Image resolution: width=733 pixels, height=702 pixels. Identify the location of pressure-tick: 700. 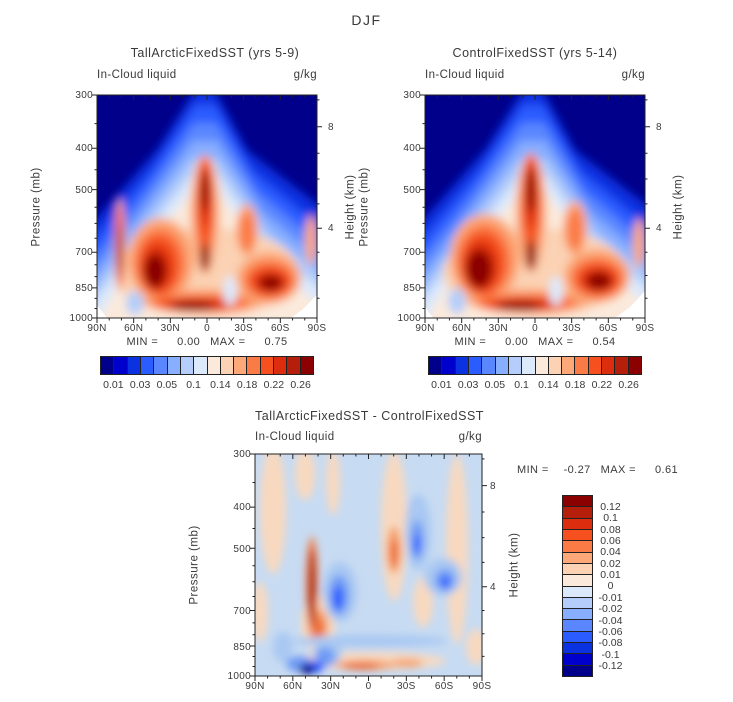
(84, 252).